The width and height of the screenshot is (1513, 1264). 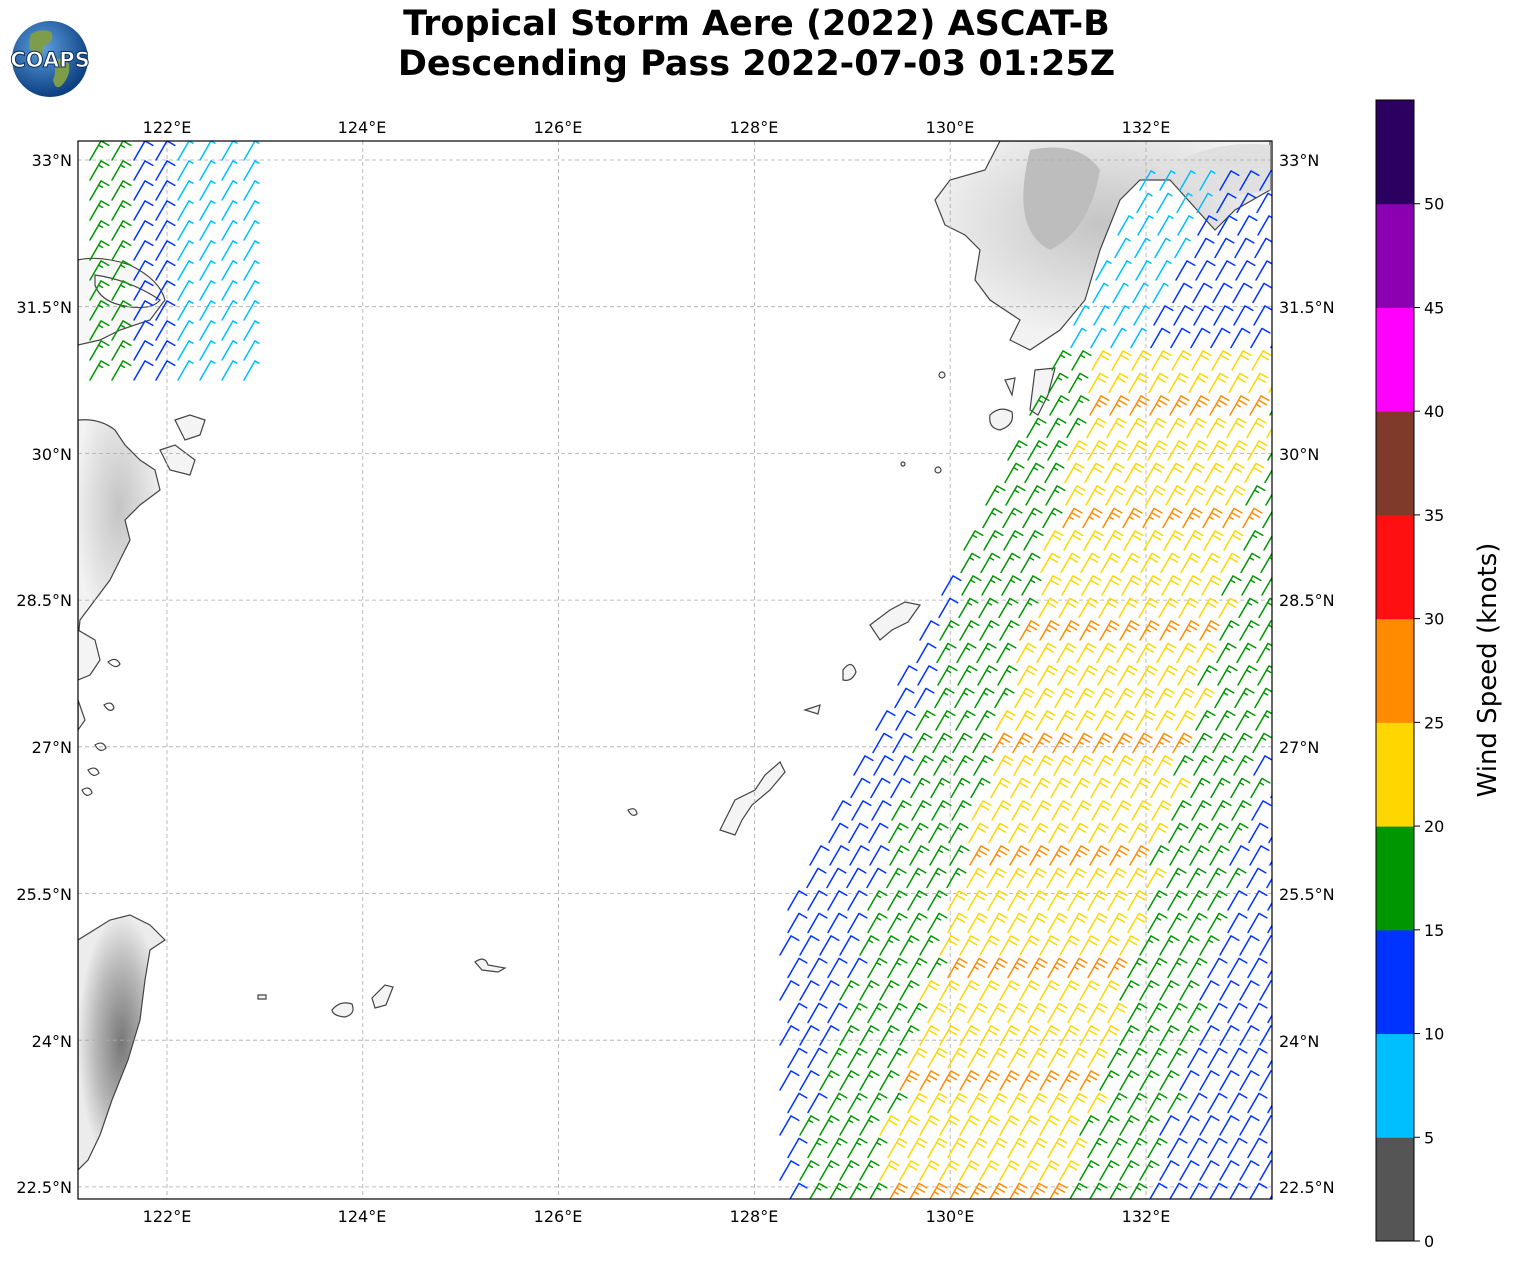 I want to click on lat-label: 24°N, so click(x=1299, y=1041).